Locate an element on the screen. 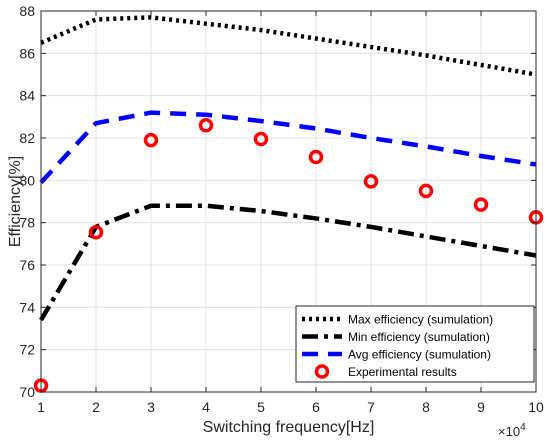  x-tick-label: 8 is located at coordinates (426, 407).